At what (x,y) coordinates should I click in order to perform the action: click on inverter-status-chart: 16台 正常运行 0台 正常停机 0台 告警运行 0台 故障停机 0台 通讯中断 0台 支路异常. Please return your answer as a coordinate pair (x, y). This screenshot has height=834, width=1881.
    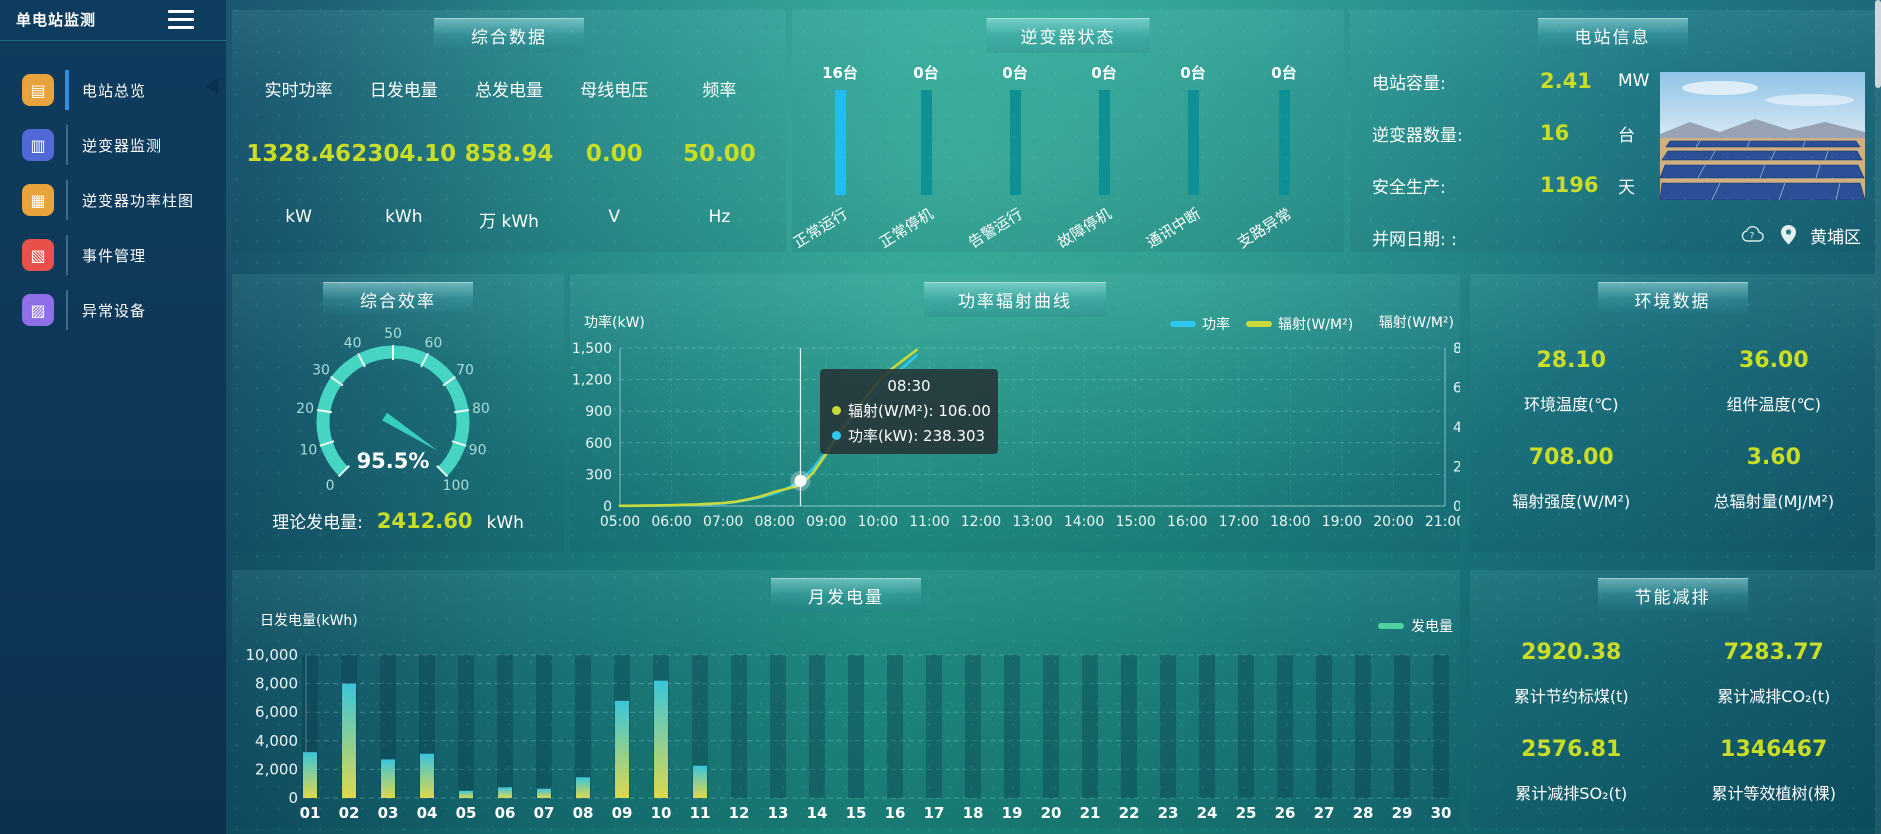
    Looking at the image, I should click on (1067, 131).